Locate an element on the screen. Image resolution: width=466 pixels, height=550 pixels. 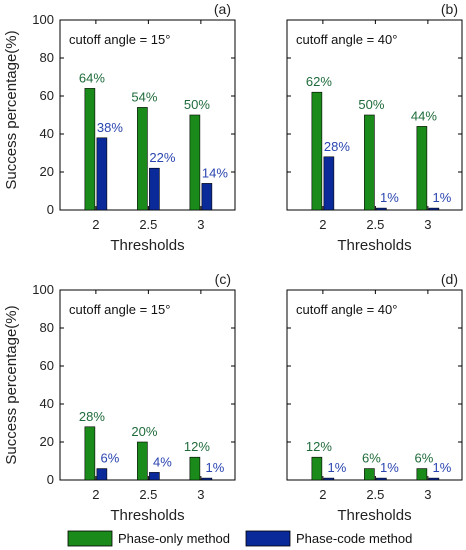
legend: Phase-only method Phase-code method is located at coordinates (239, 538).